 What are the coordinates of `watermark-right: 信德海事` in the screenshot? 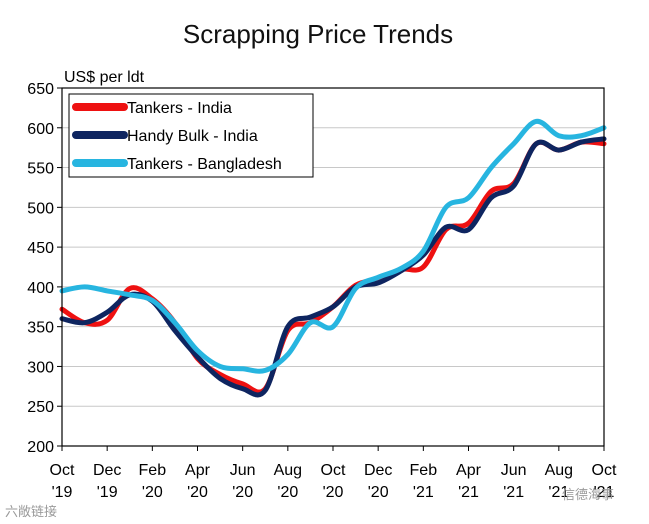 It's located at (588, 494).